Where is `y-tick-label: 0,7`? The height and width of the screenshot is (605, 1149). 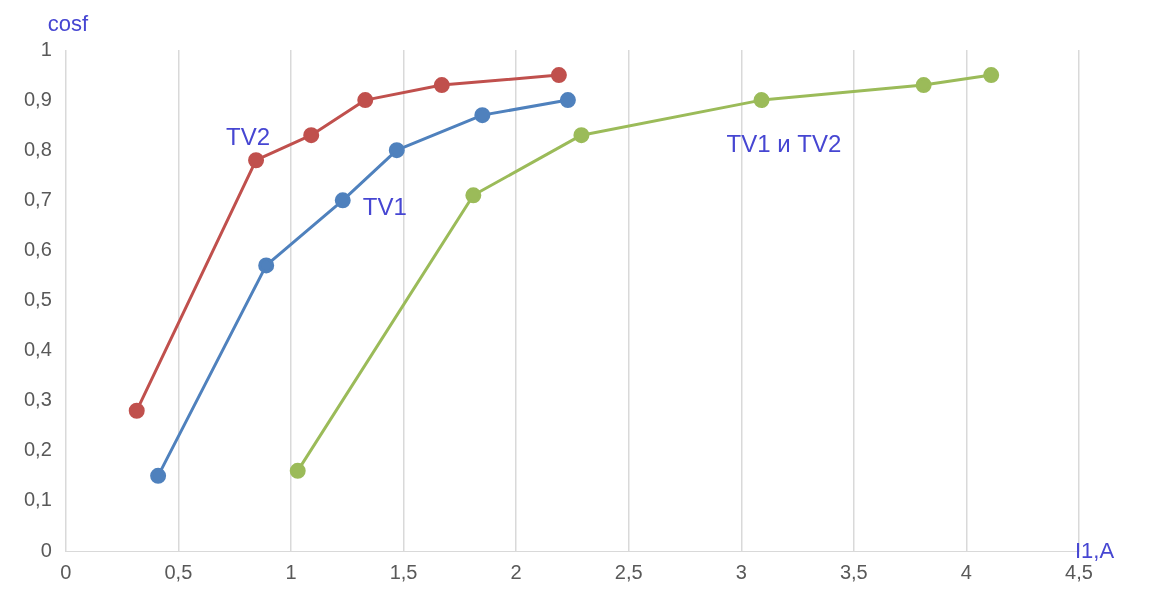 y-tick-label: 0,7 is located at coordinates (37, 198).